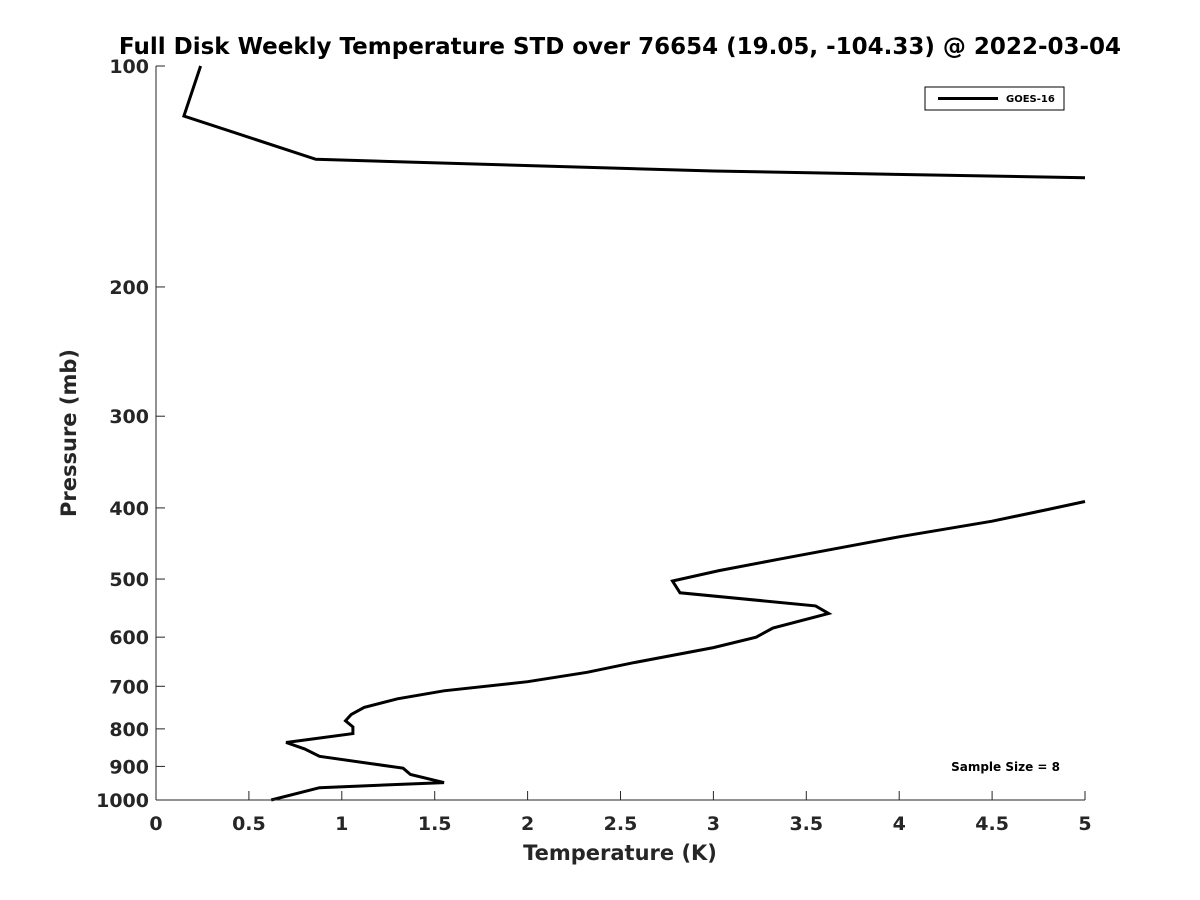 The width and height of the screenshot is (1200, 900). I want to click on y-tick-label: 300, so click(129, 417).